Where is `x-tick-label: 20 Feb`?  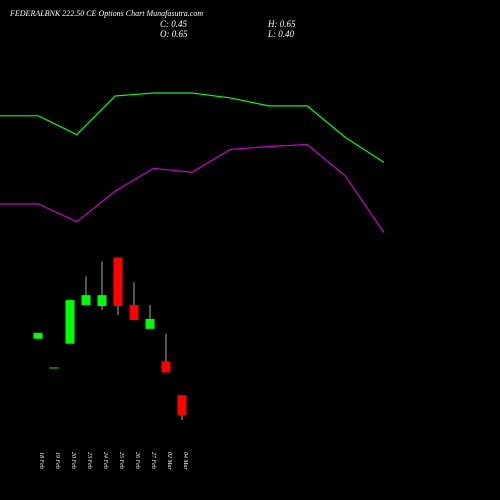
x-tick-label: 20 Feb is located at coordinates (73, 460).